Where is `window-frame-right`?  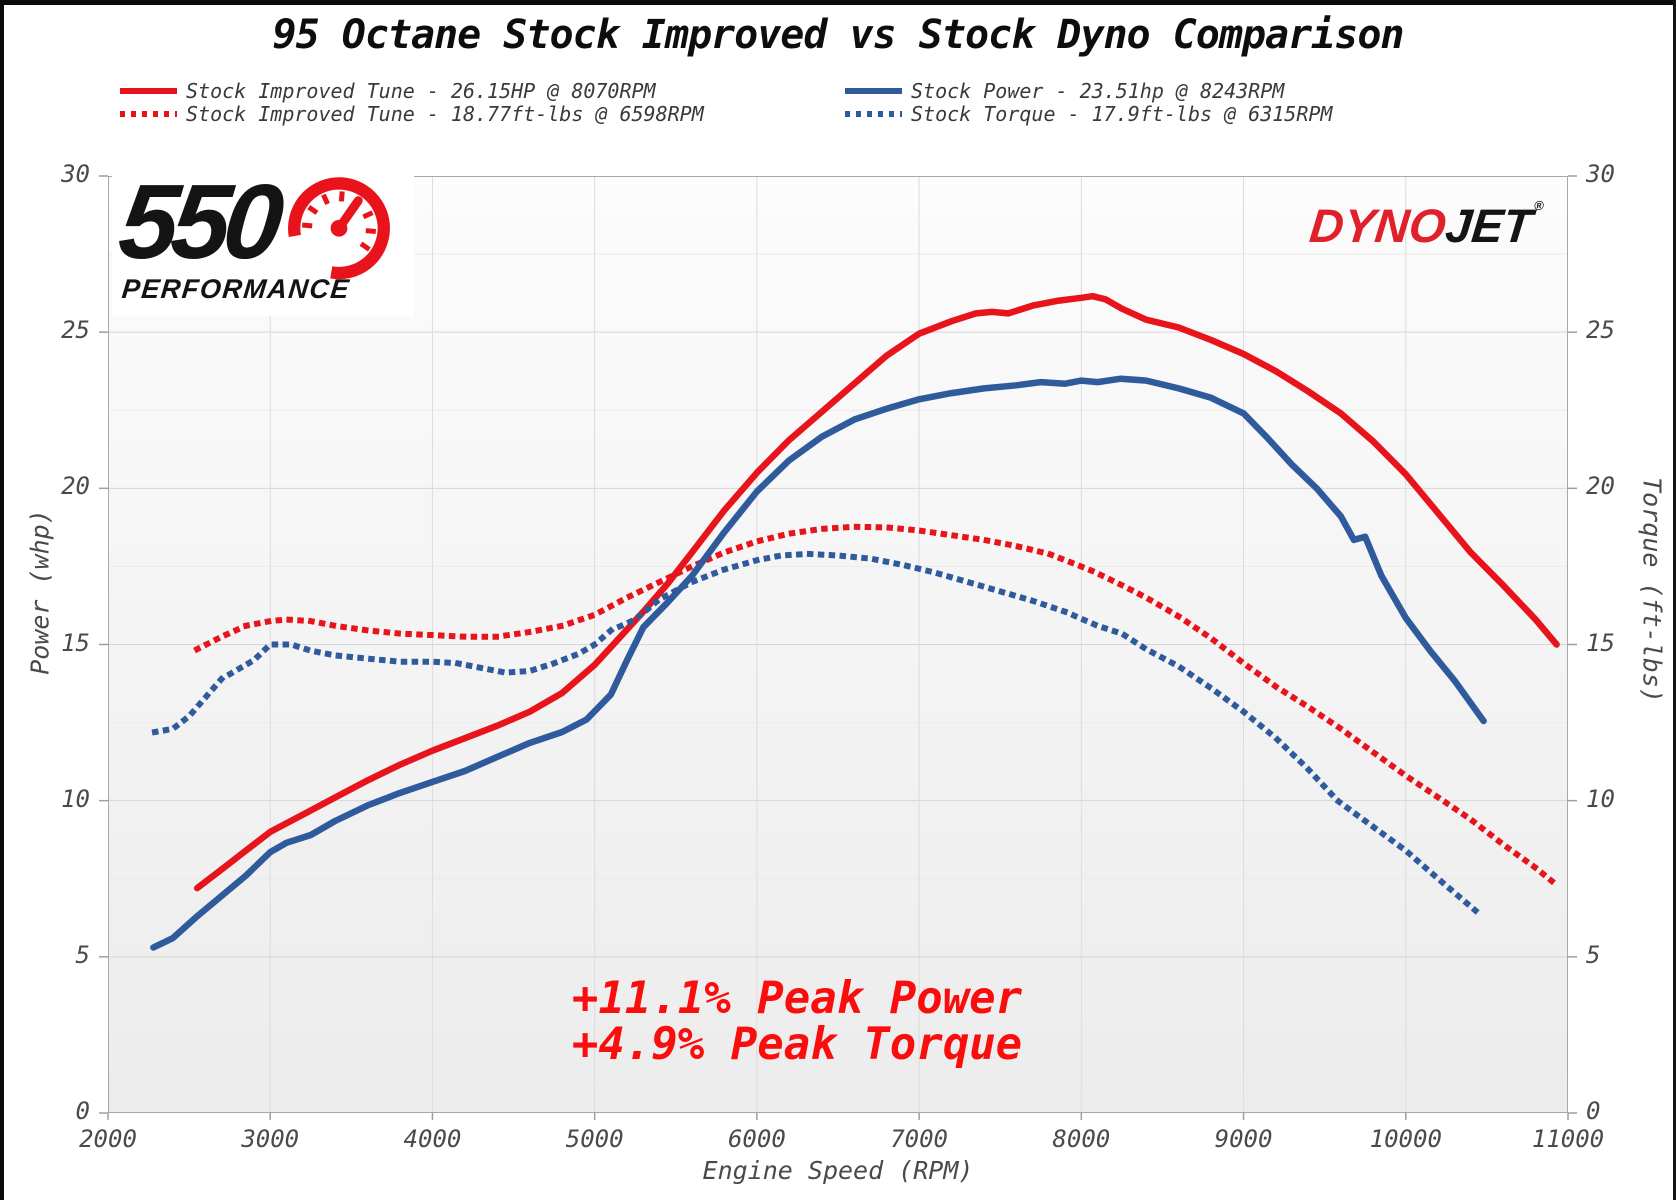
window-frame-right is located at coordinates (1674, 600).